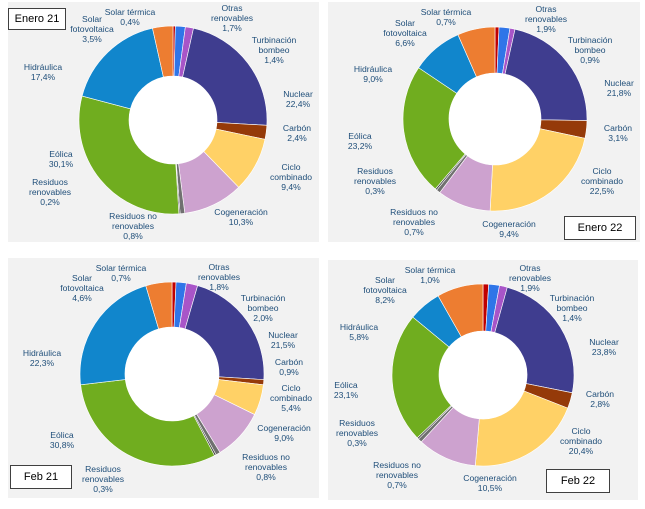 The width and height of the screenshot is (645, 509). What do you see at coordinates (263, 308) in the screenshot?
I see `label-turbinacion-bombeo: Turbinación bombeo 2,0%` at bounding box center [263, 308].